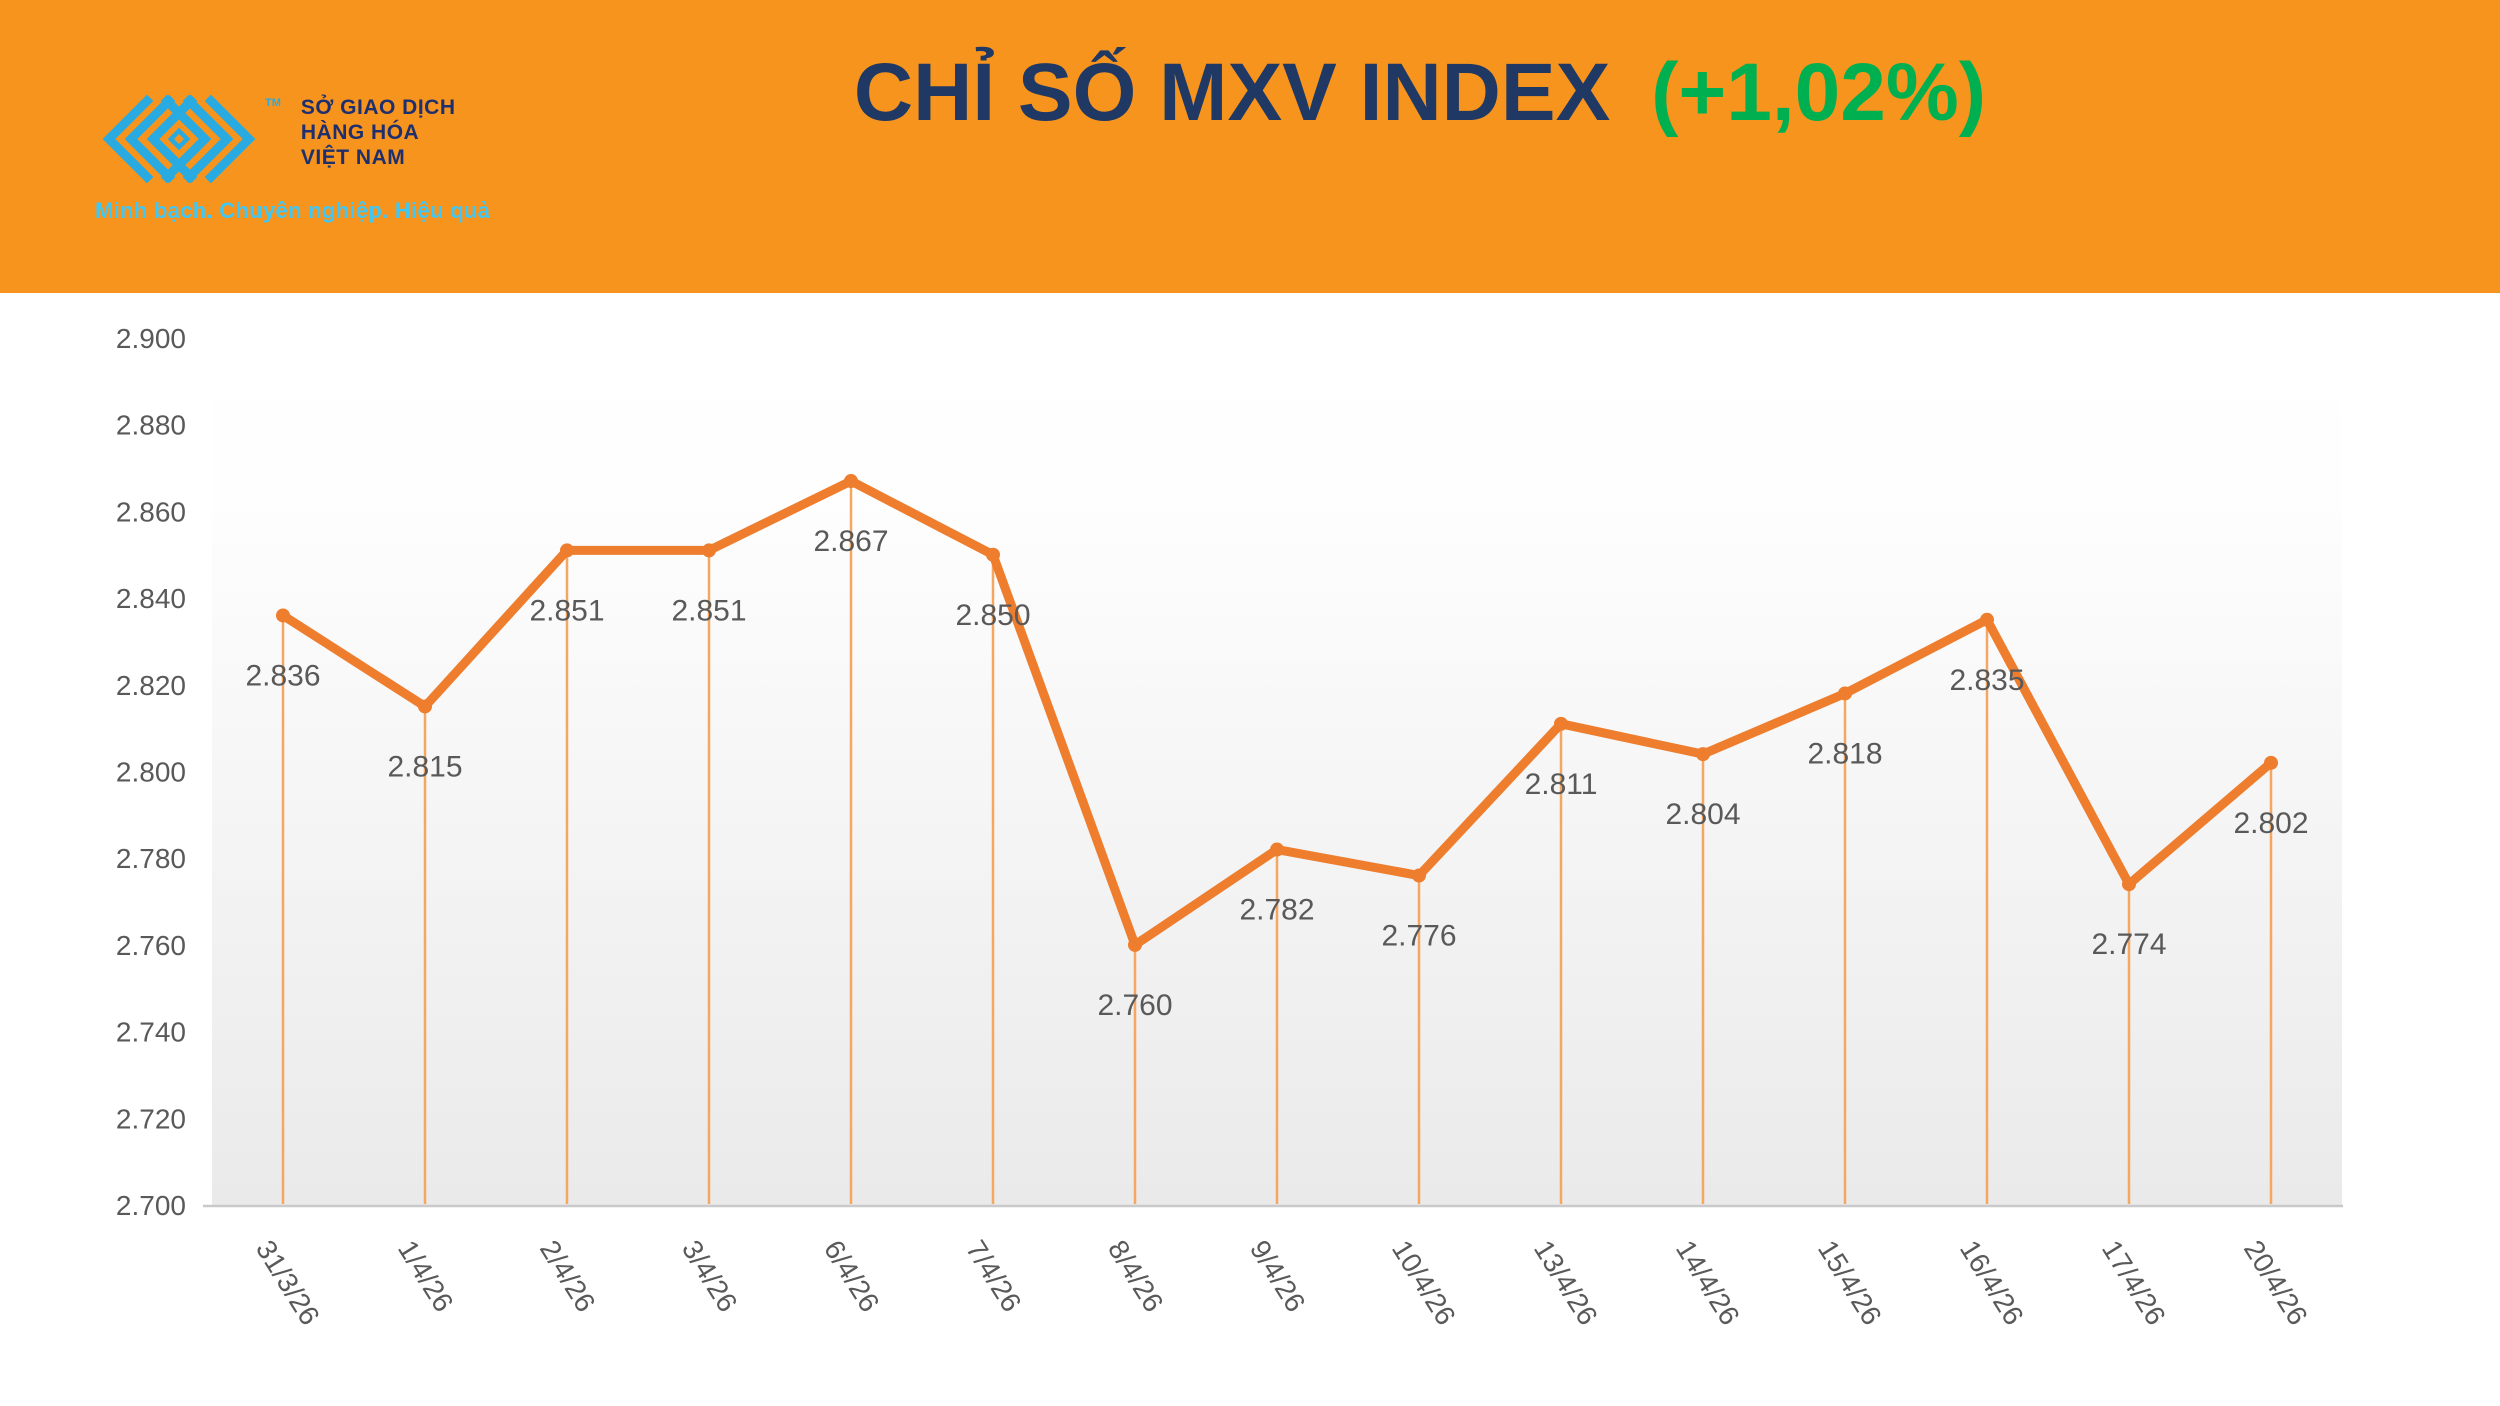 The image size is (2500, 1406). Describe the element at coordinates (1561, 784) in the screenshot. I see `data-point-label: 2.811` at that location.